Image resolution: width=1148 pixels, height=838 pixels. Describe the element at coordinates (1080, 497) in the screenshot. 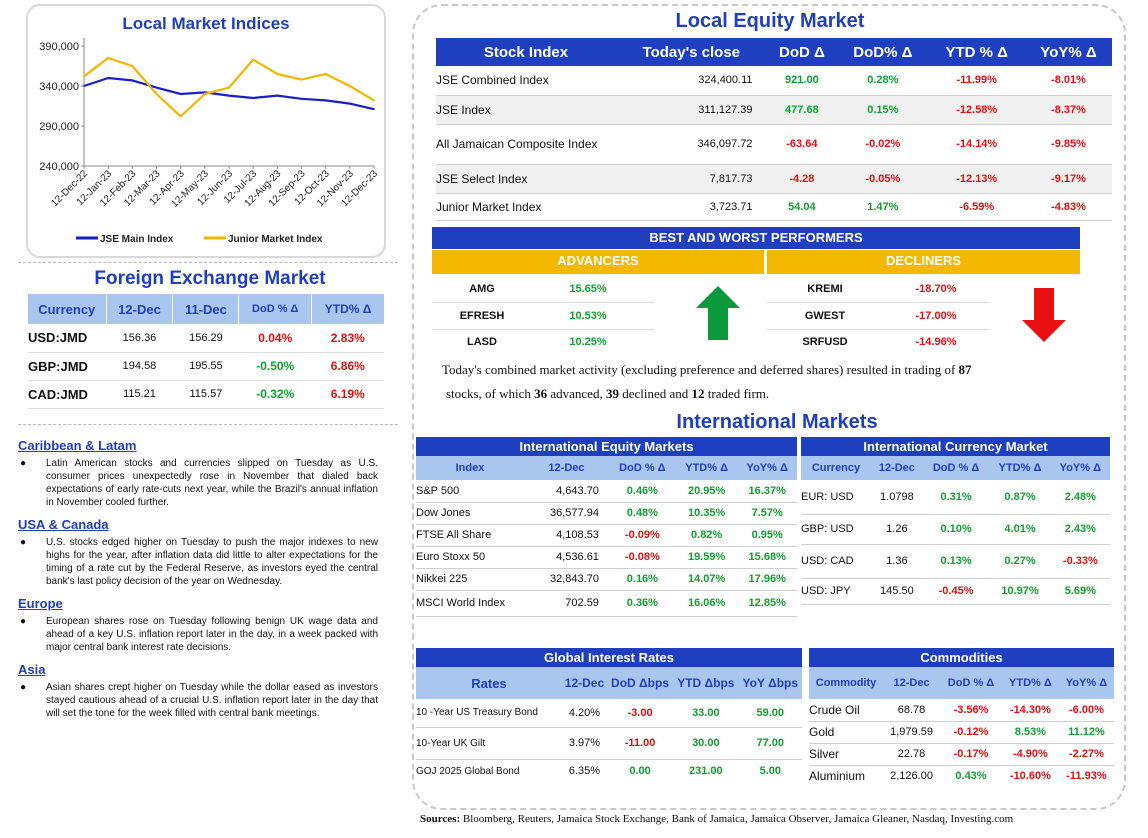

I see `intl-currency-cell: 2.48%` at that location.